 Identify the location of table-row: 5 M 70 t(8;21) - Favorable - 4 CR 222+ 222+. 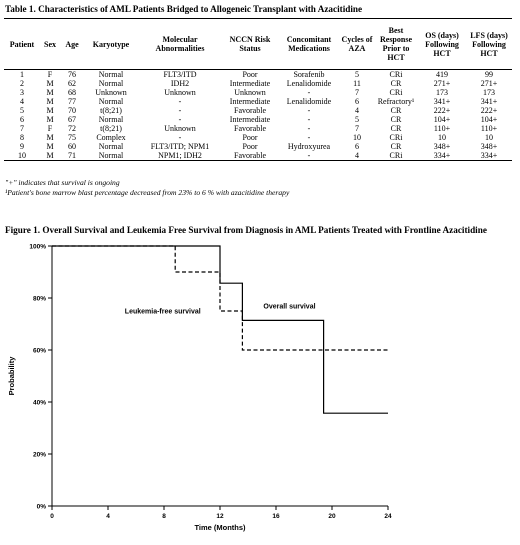
(258, 110).